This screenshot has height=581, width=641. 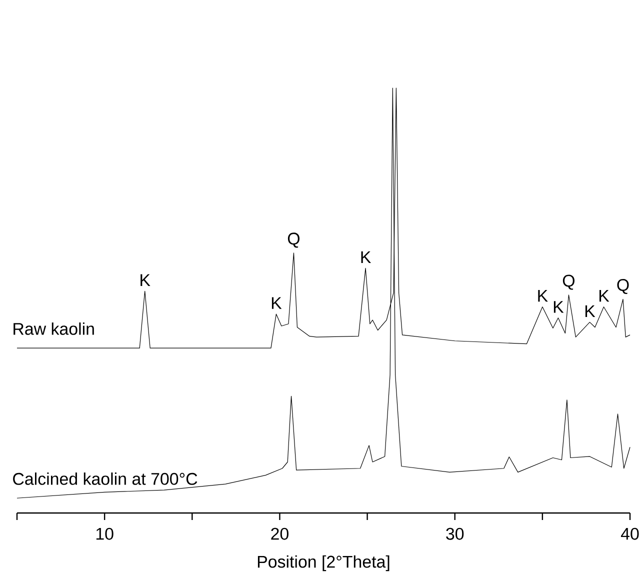 What do you see at coordinates (455, 534) in the screenshot?
I see `x-tick-label: 30` at bounding box center [455, 534].